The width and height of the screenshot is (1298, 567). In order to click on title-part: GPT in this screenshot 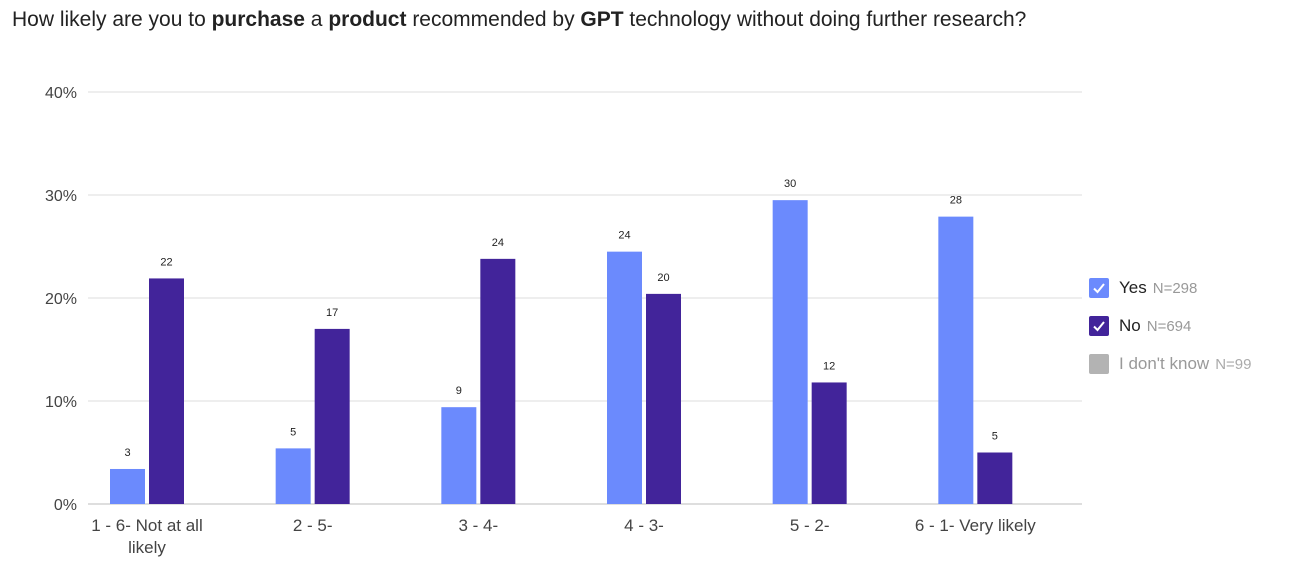, I will do `click(602, 19)`.